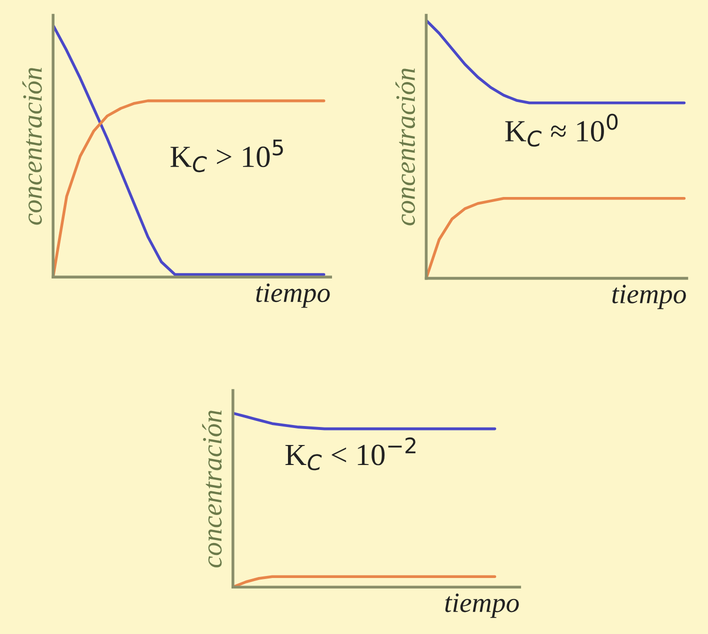 This screenshot has width=708, height=634. What do you see at coordinates (350, 453) in the screenshot?
I see `annotation: K$_{C}$ < 10$^{−2}$` at bounding box center [350, 453].